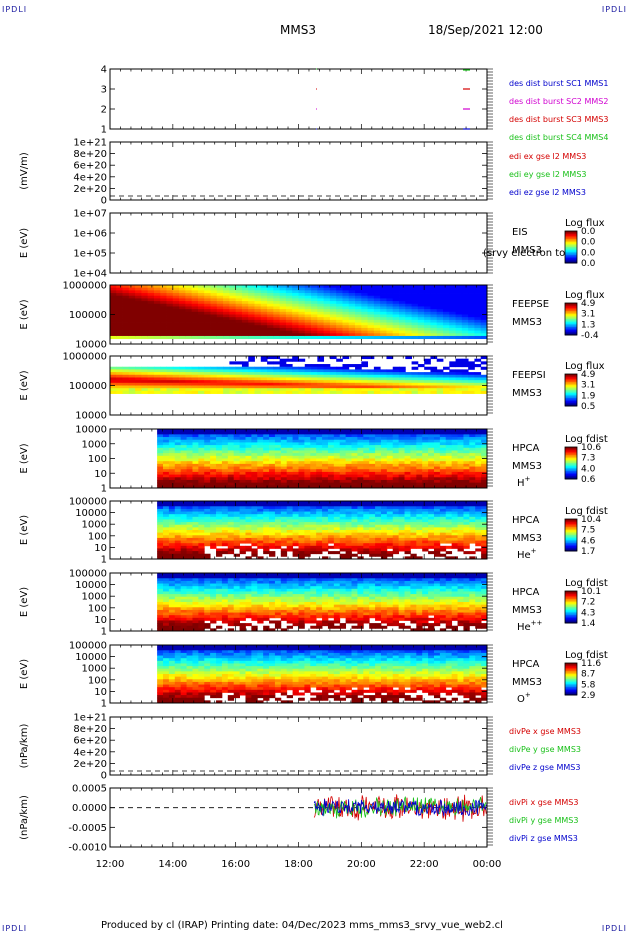 This screenshot has width=630, height=934. I want to click on y-tick-label: 1, so click(104, 130).